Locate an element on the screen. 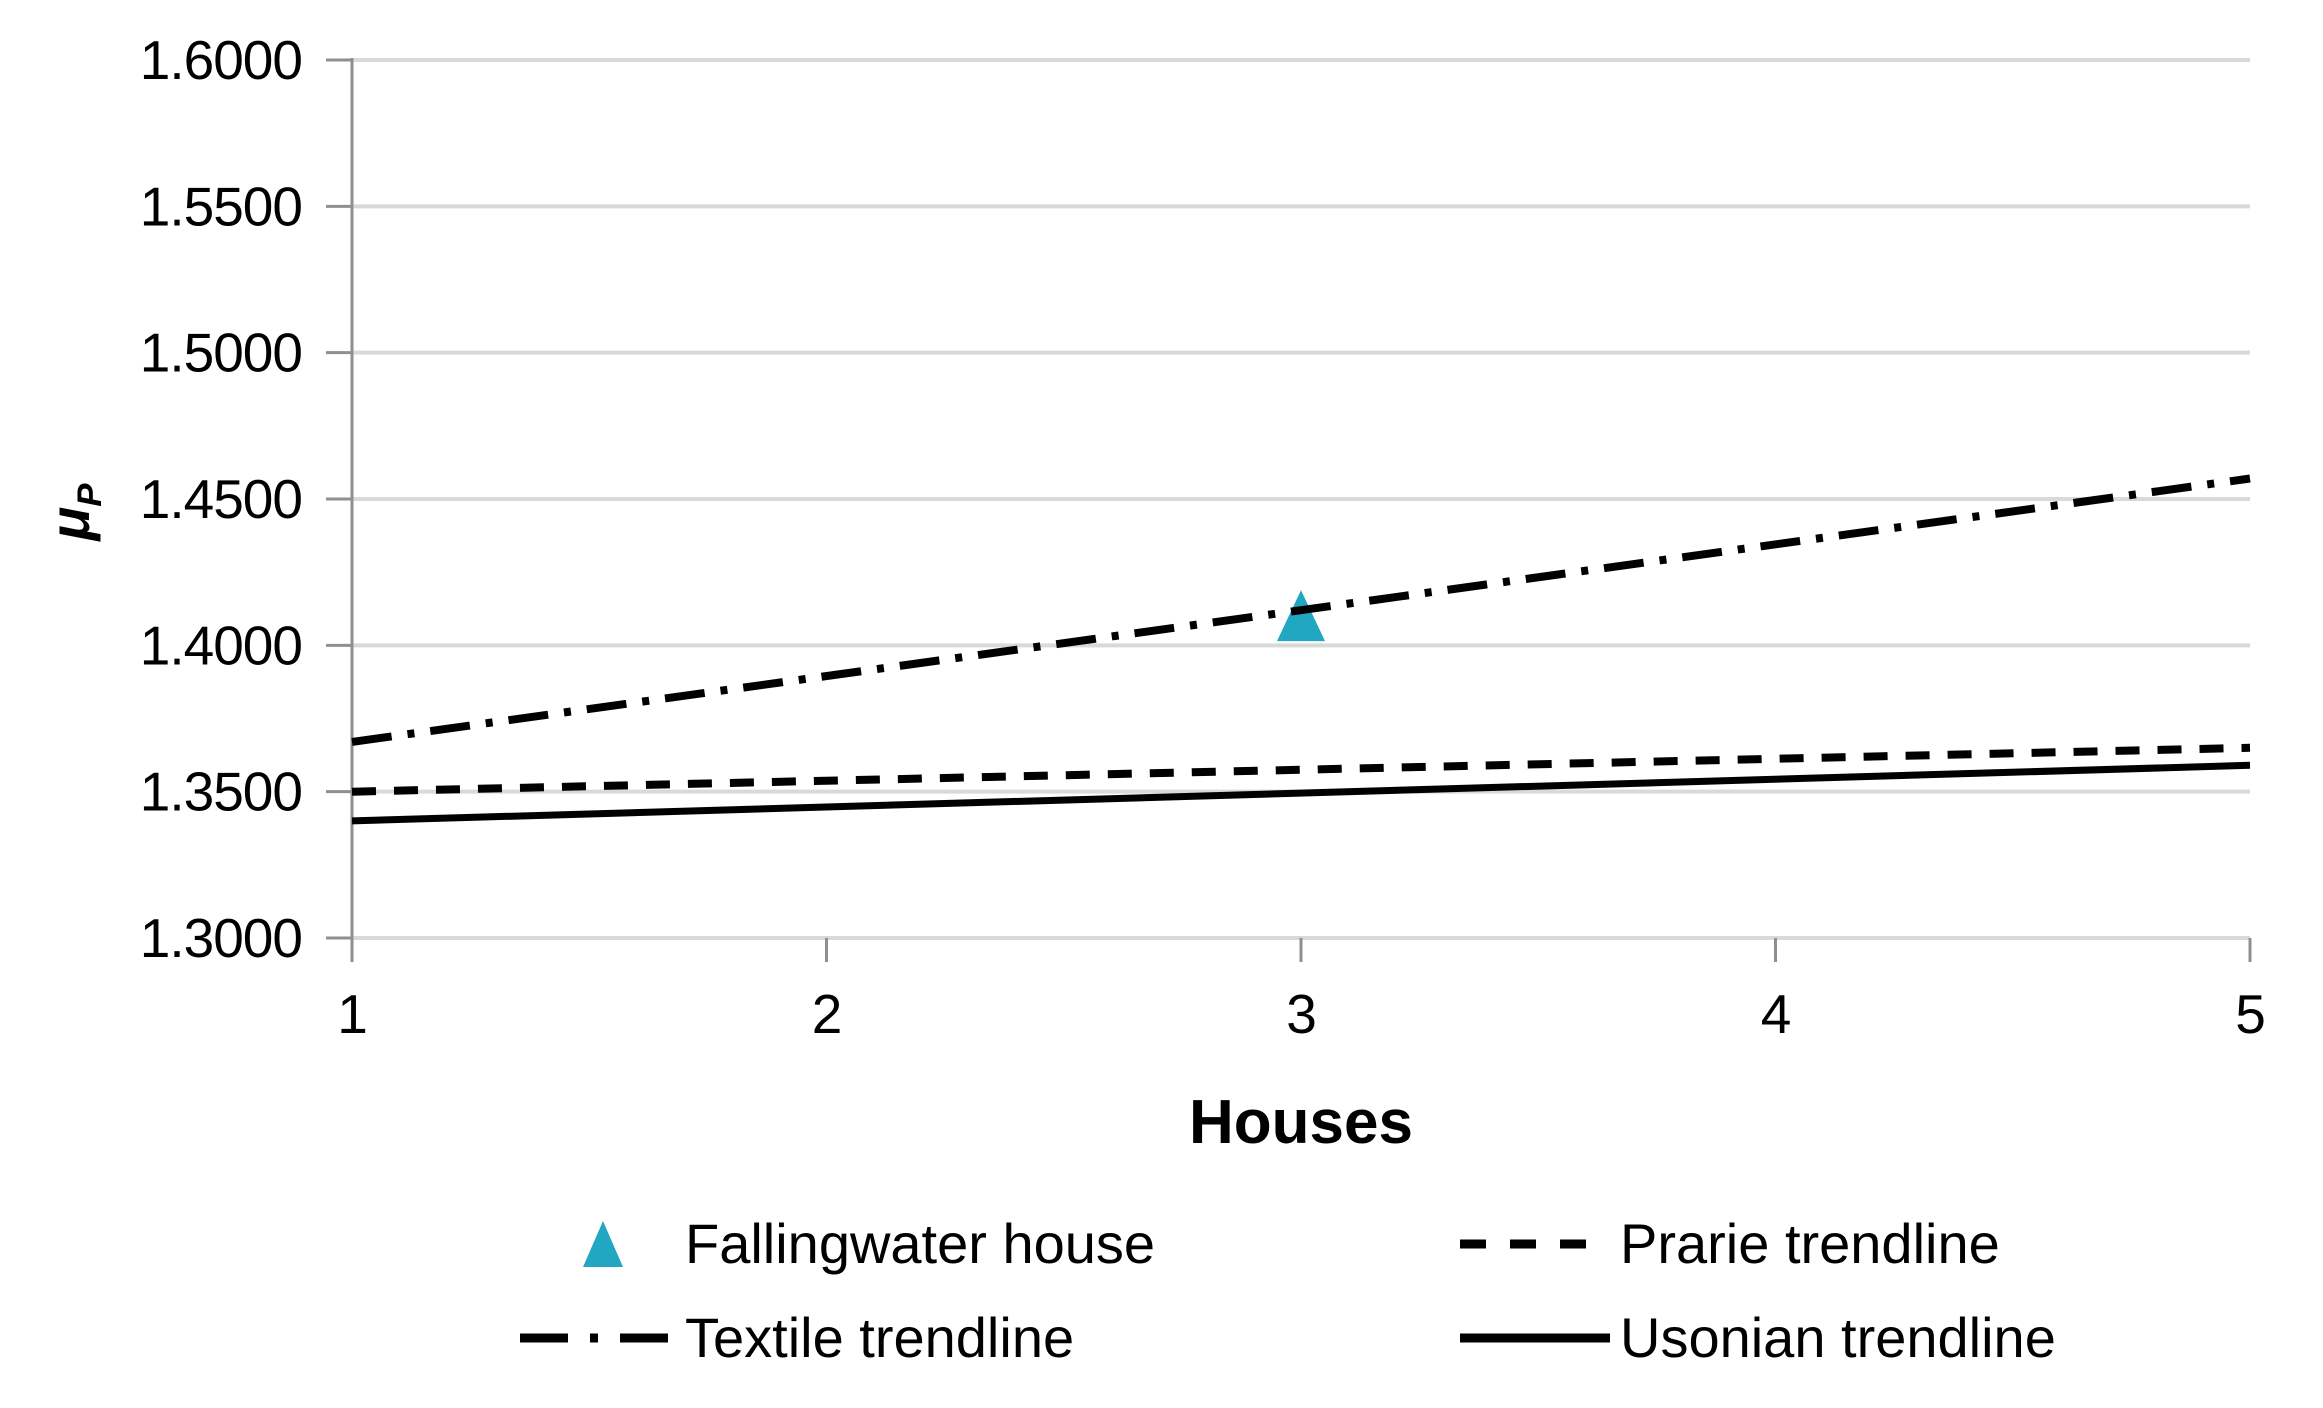  triangle-marker-icon is located at coordinates (602, 1244).